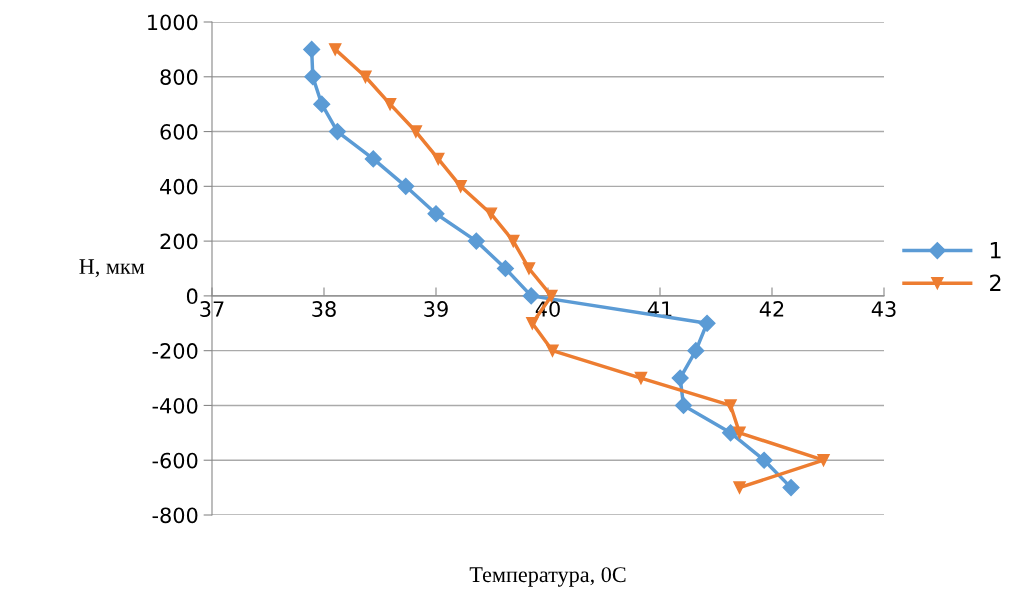 The height and width of the screenshot is (595, 1022). Describe the element at coordinates (436, 309) in the screenshot. I see `x-tick-label: 39` at that location.